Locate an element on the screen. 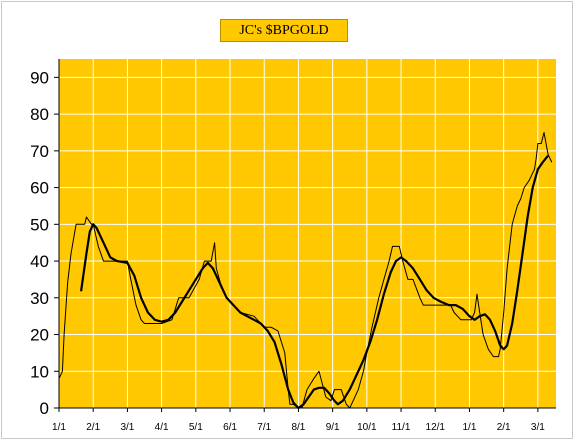 This screenshot has height=442, width=576. y-tick-label: 20 is located at coordinates (39, 335).